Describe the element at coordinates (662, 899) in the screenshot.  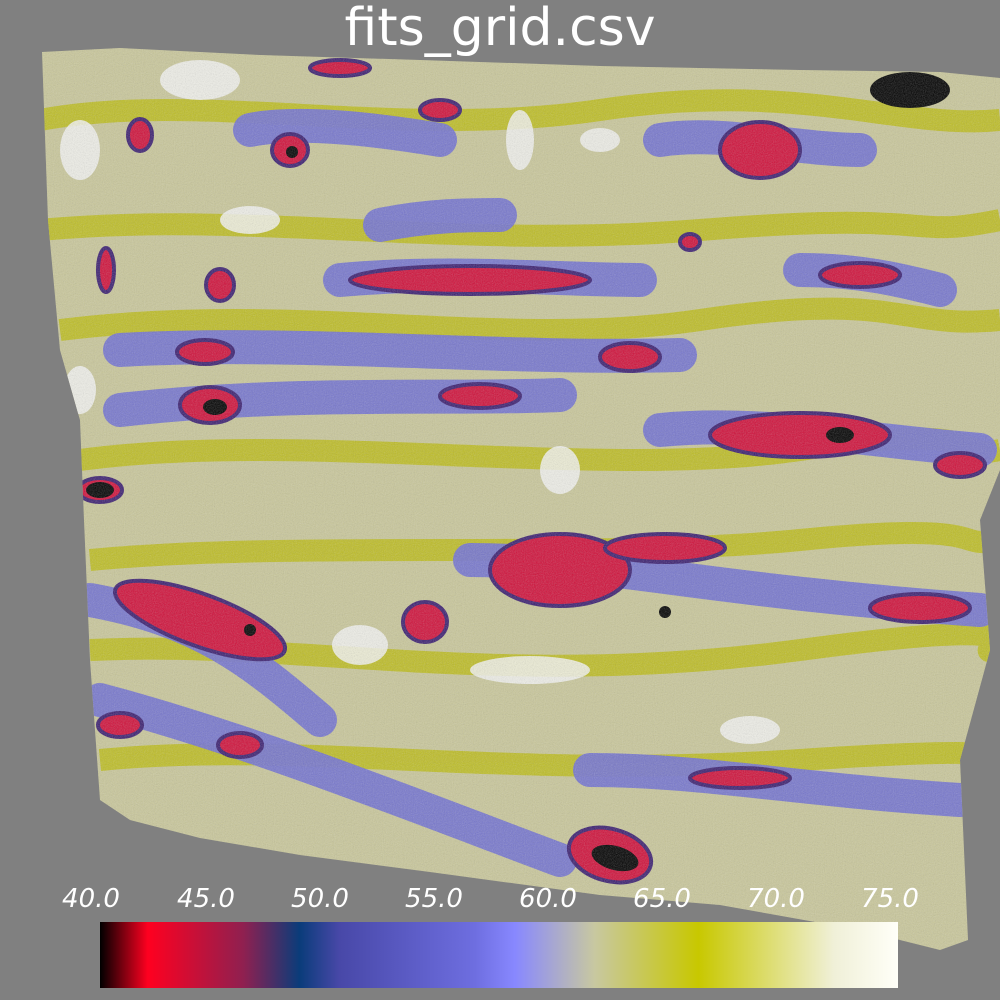
I see `colorbar-tick-label: 65.0` at that location.